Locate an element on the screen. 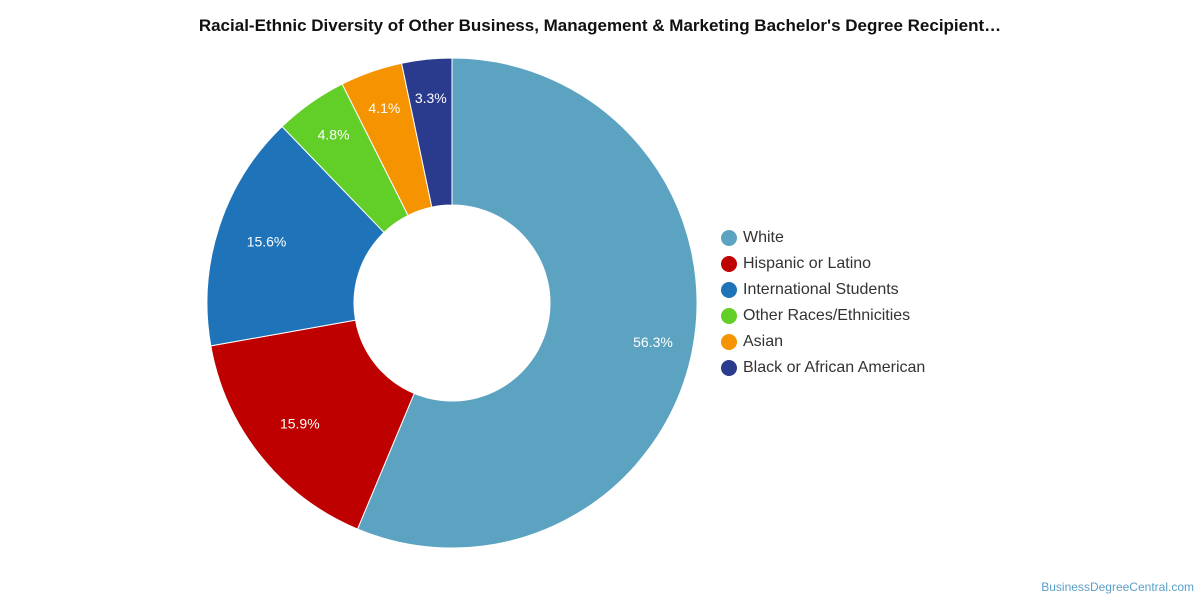 The height and width of the screenshot is (600, 1200). legend-item-other-races-ethnicities: Other Races/Ethnicities is located at coordinates (815, 315).